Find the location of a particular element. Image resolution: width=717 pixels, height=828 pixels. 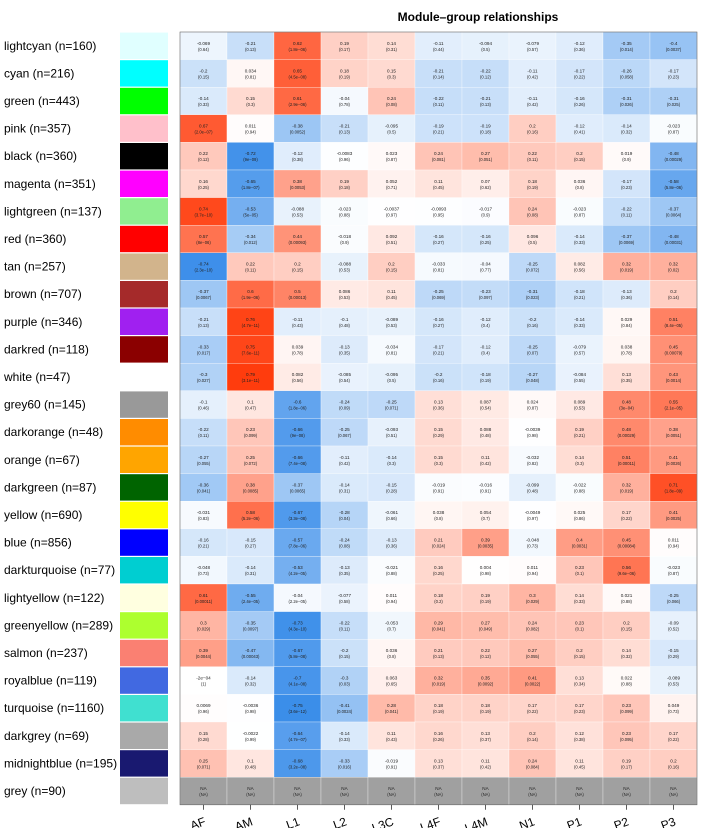

cell-correlation-label: 0.039 is located at coordinates (298, 346).